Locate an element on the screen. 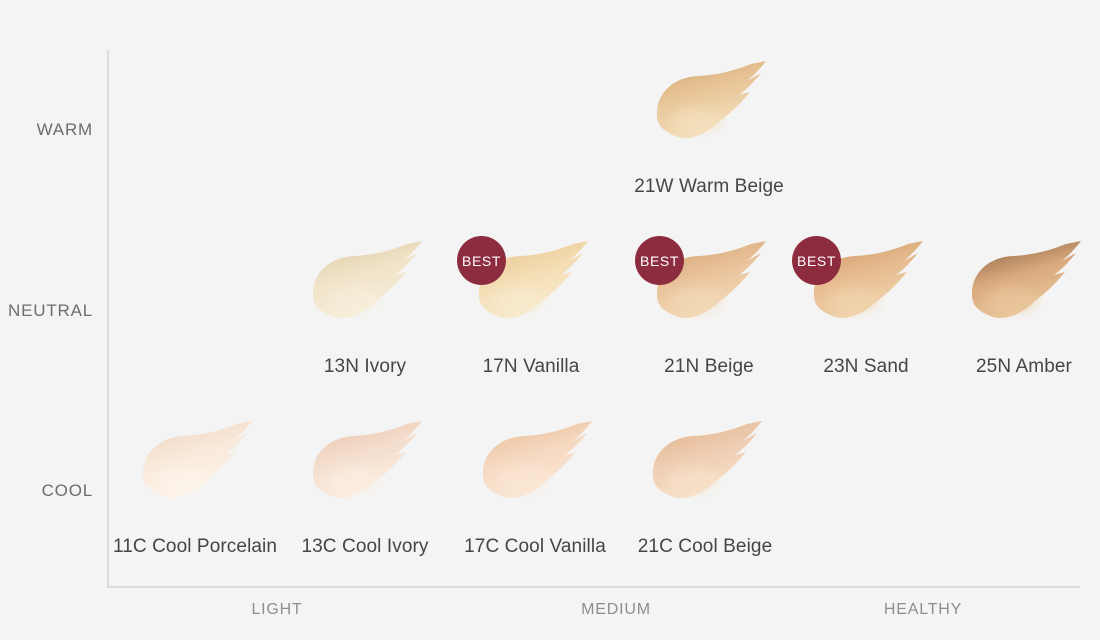  y-axis-line is located at coordinates (108, 318).